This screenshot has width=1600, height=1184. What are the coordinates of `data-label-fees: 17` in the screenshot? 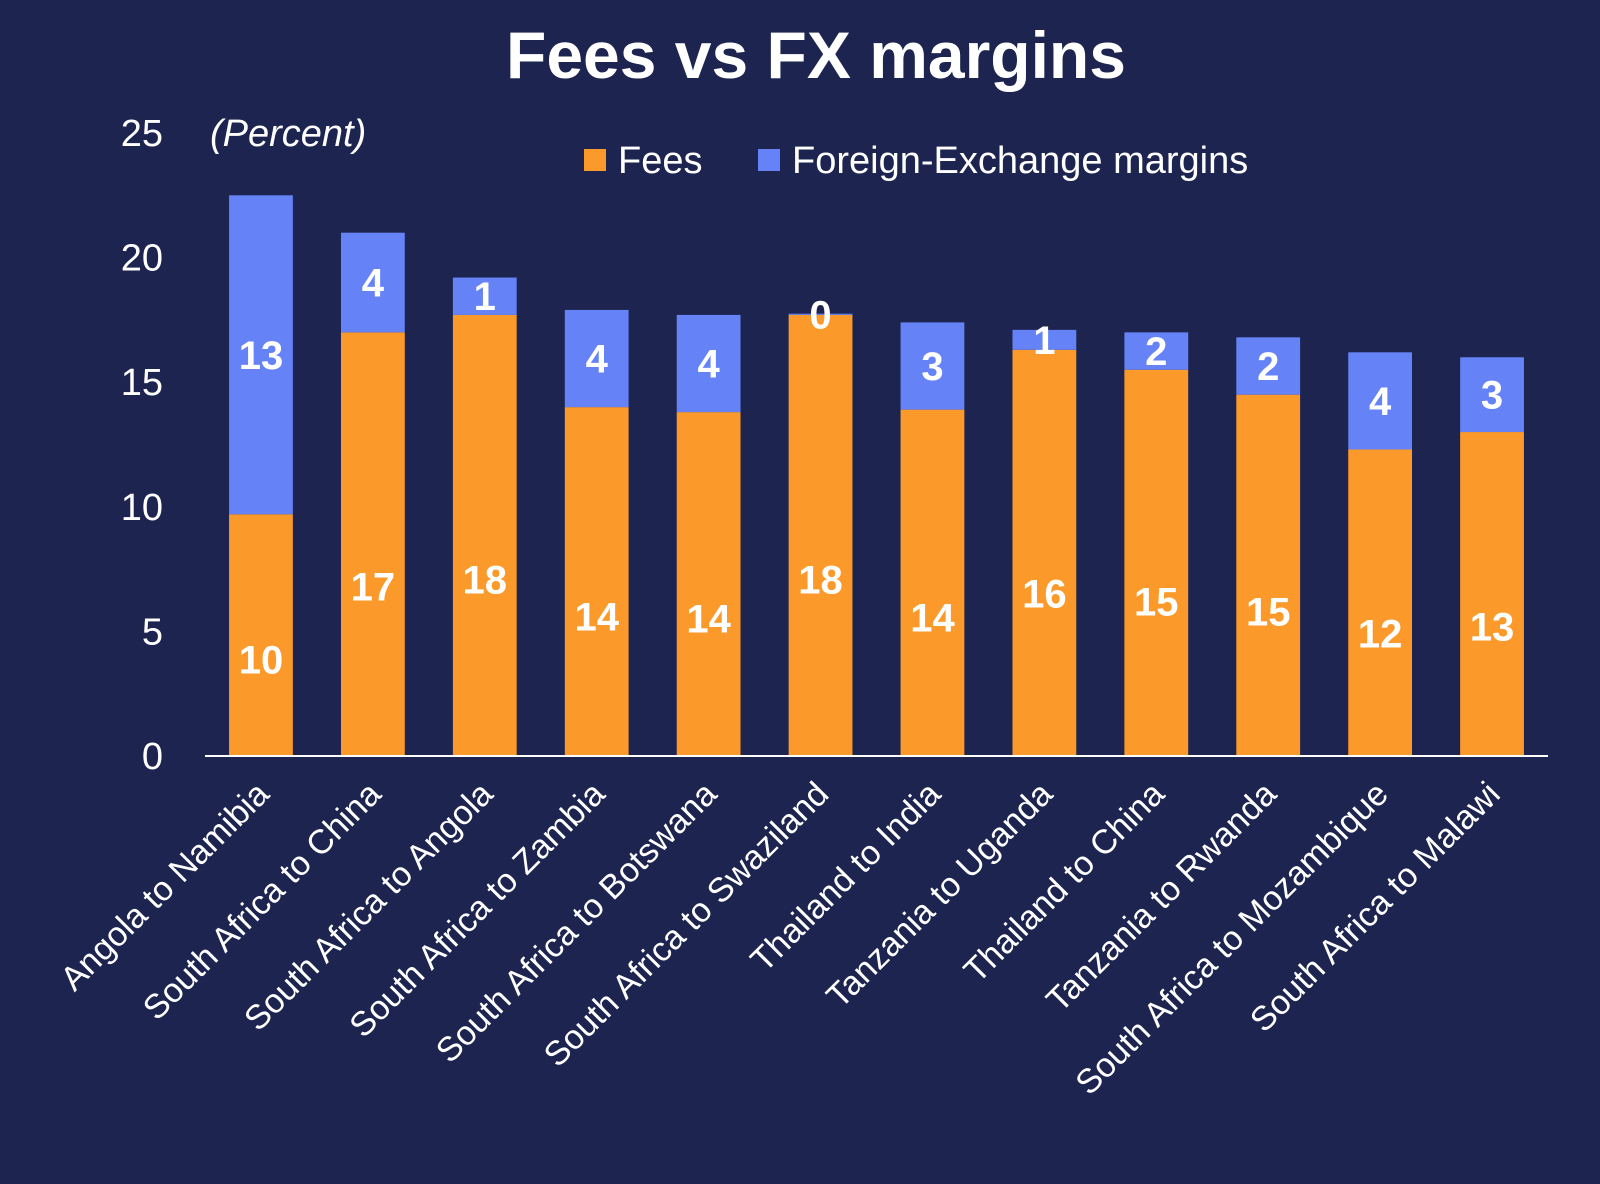 It's located at (373, 588).